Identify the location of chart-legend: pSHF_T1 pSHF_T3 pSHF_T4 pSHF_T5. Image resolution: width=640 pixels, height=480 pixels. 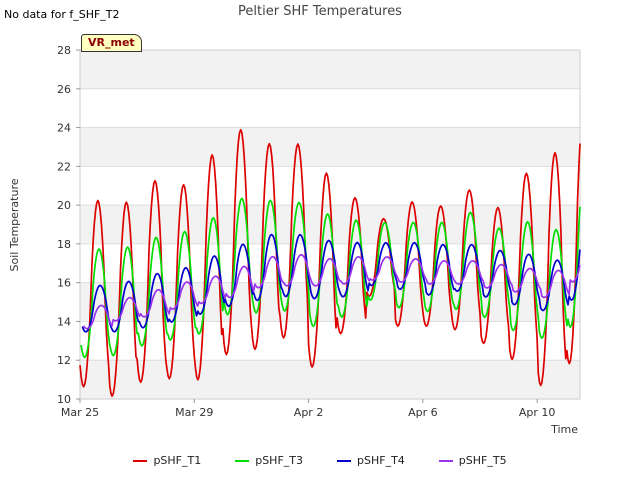
(320, 460).